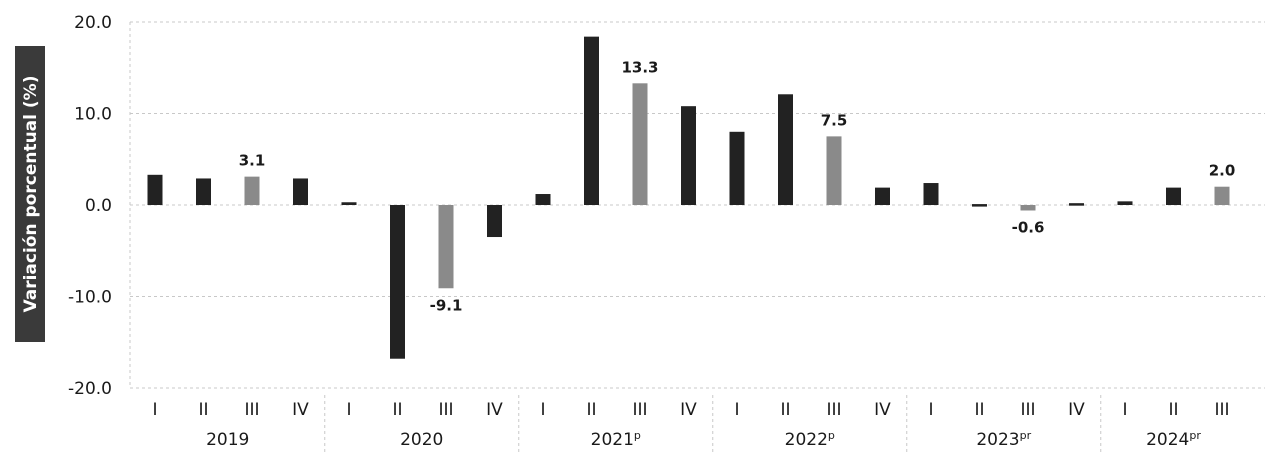 The height and width of the screenshot is (453, 1281). Describe the element at coordinates (834, 120) in the screenshot. I see `data-label: 7.5` at that location.